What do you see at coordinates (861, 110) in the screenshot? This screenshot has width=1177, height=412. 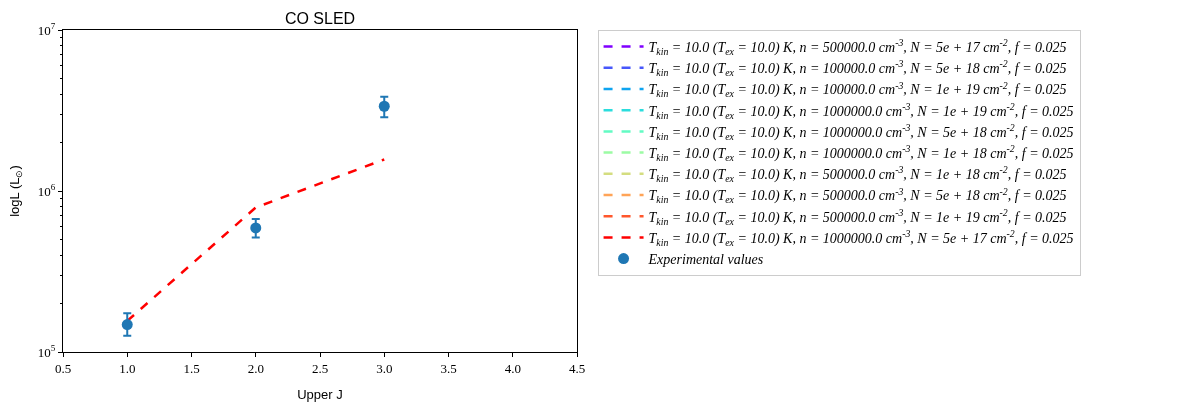 I see `text: T$_{kin}$ = 10.0 (T$_{ex}$ = 10.0) K, n = 1000000.0 cm$^{-3}$, N = 1e + 19 cm$^{-2}$, f = 0.025` at bounding box center [861, 110].